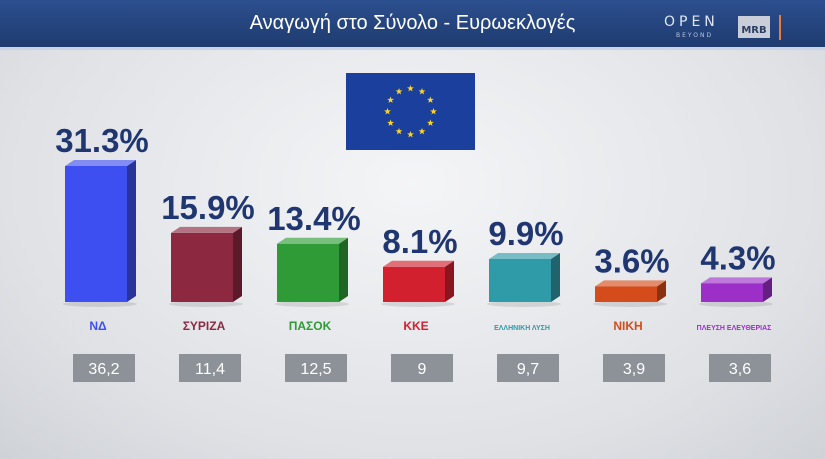 This screenshot has height=459, width=825. I want to click on previous-result-label: 9,7, so click(528, 369).